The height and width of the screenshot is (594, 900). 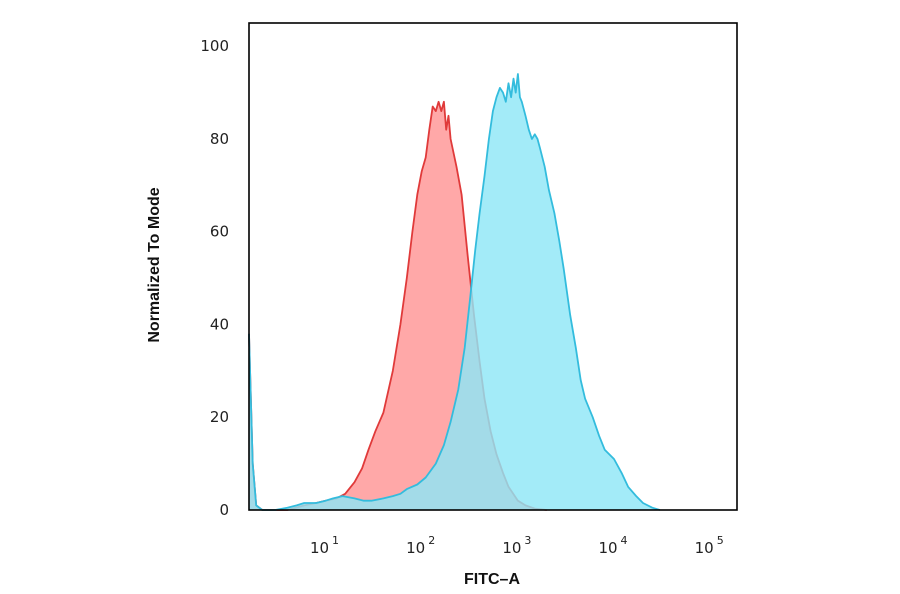 I want to click on x-tick-exponent: 5, so click(x=720, y=540).